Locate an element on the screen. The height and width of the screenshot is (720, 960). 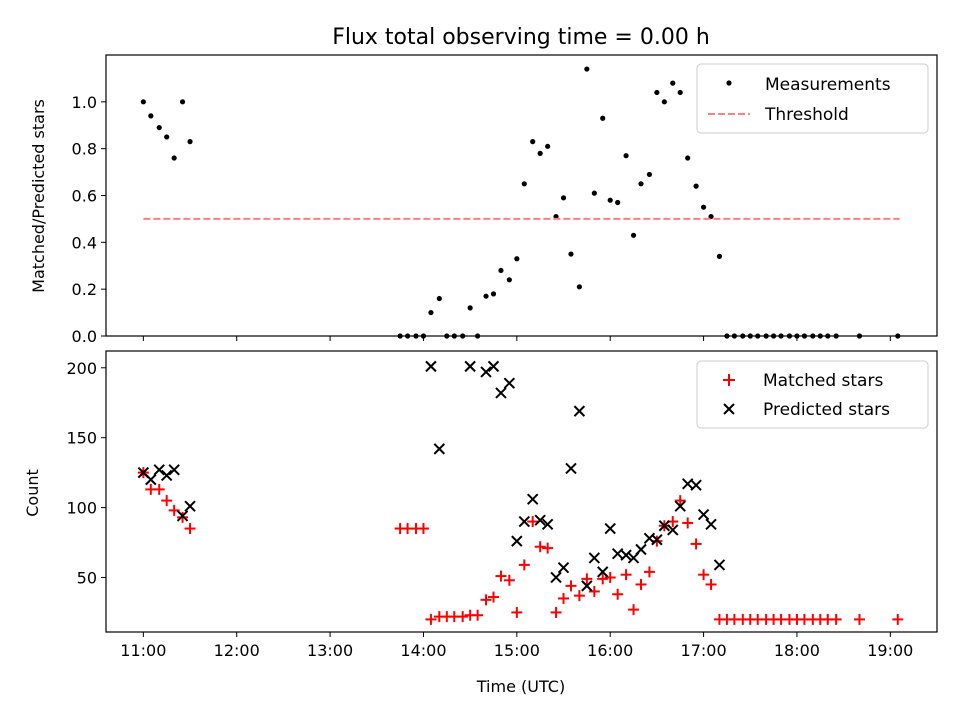
x-tick-label: 11:00 is located at coordinates (143, 650).